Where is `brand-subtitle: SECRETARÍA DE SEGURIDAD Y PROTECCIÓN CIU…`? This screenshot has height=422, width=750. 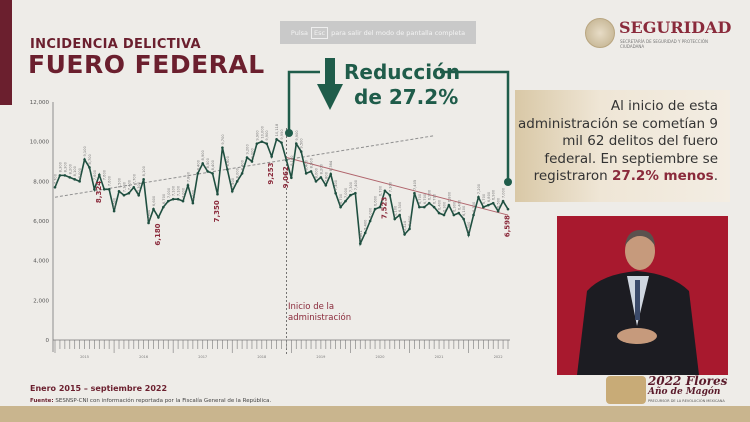 brand-subtitle: SECRETARÍA DE SEGURIDAD Y PROTECCIÓN CIU… is located at coordinates (664, 44).